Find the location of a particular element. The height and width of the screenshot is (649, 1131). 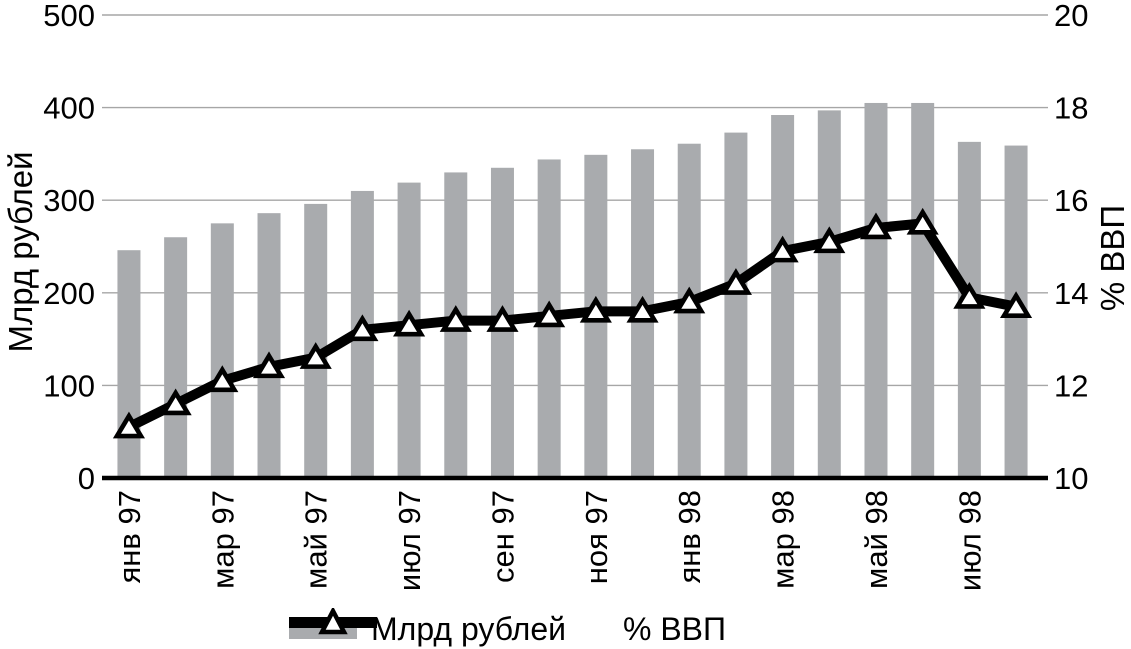

x-axis-tick-label: мар 98 is located at coordinates (783, 539).